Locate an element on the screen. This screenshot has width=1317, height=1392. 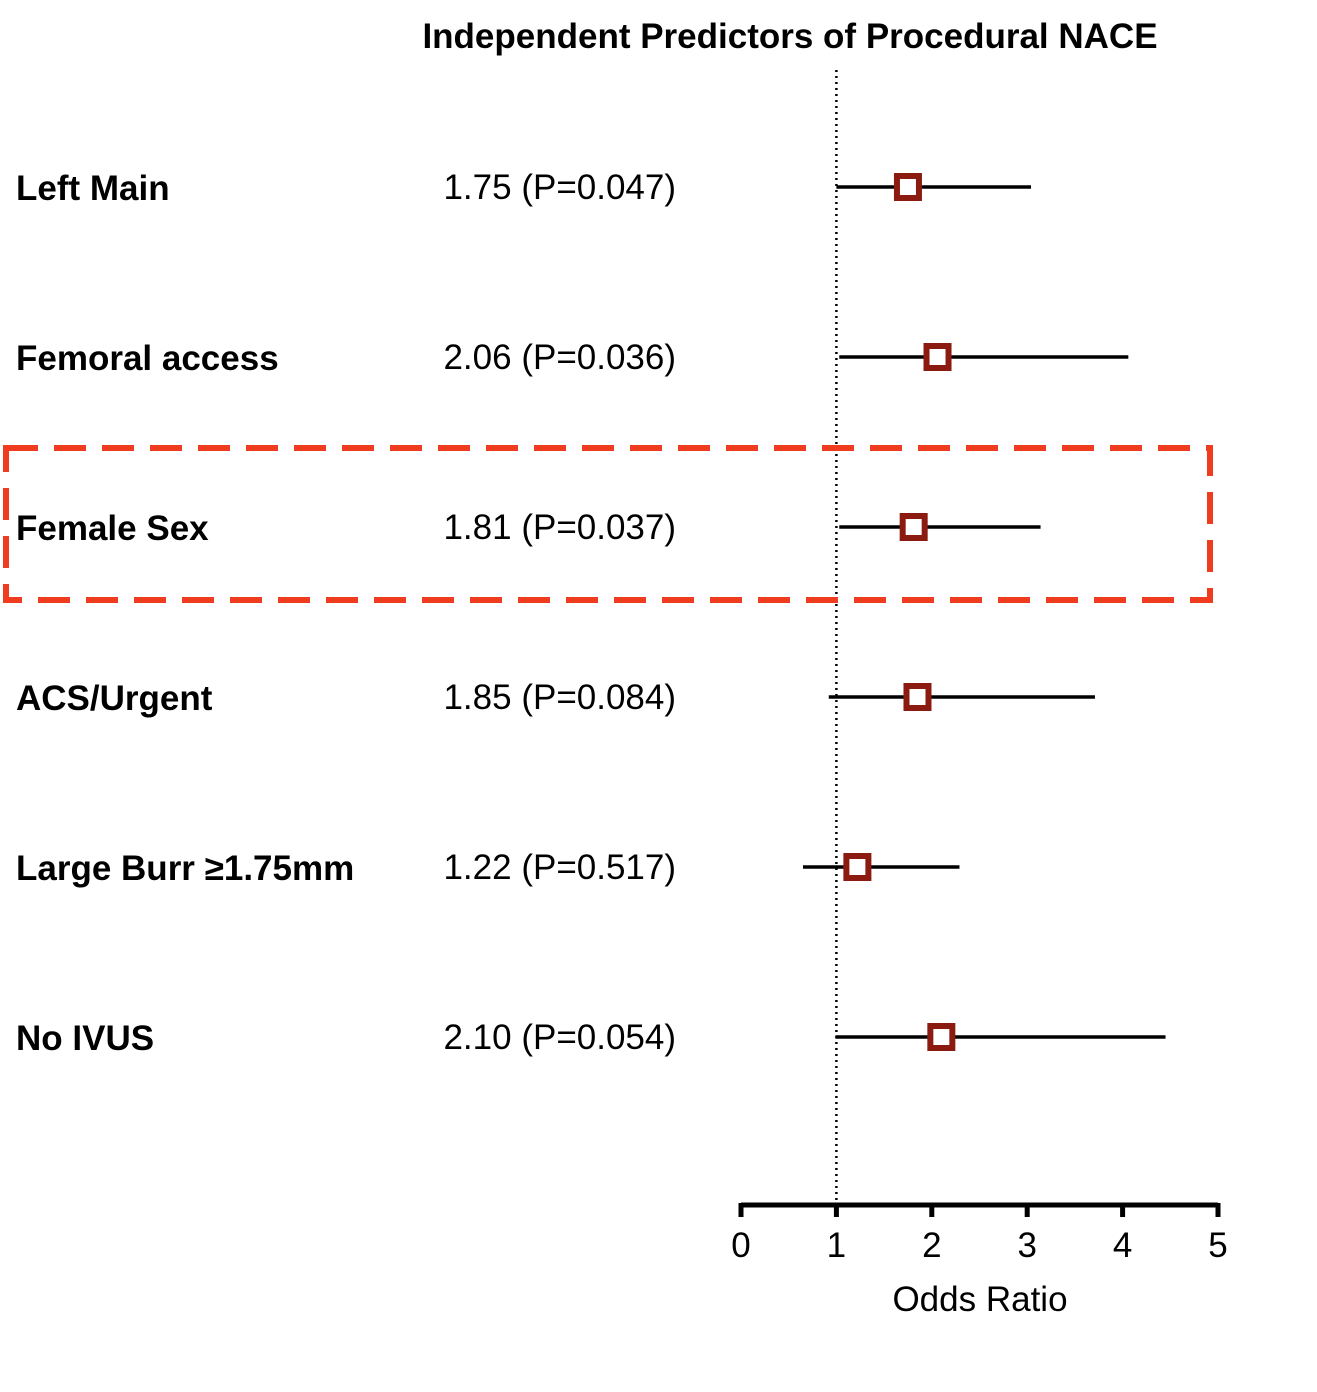
forest-row: ACS/Urgent 1.85 (P=0.084) is located at coordinates (555, 698).